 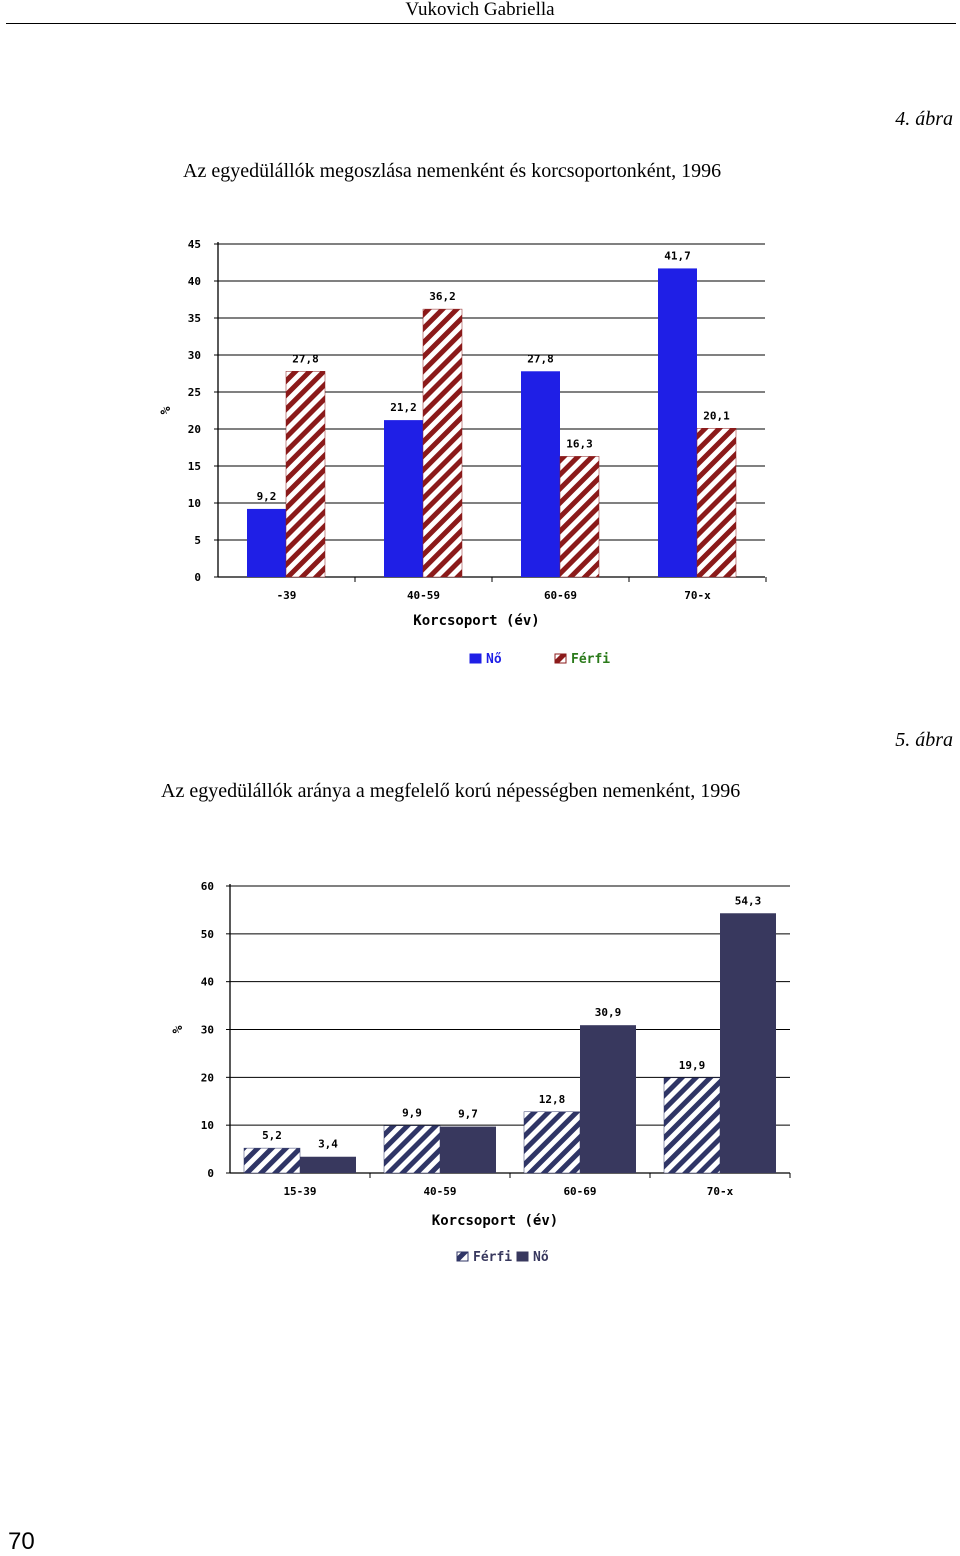 What do you see at coordinates (716, 415) in the screenshot?
I see `data-label: 20,1` at bounding box center [716, 415].